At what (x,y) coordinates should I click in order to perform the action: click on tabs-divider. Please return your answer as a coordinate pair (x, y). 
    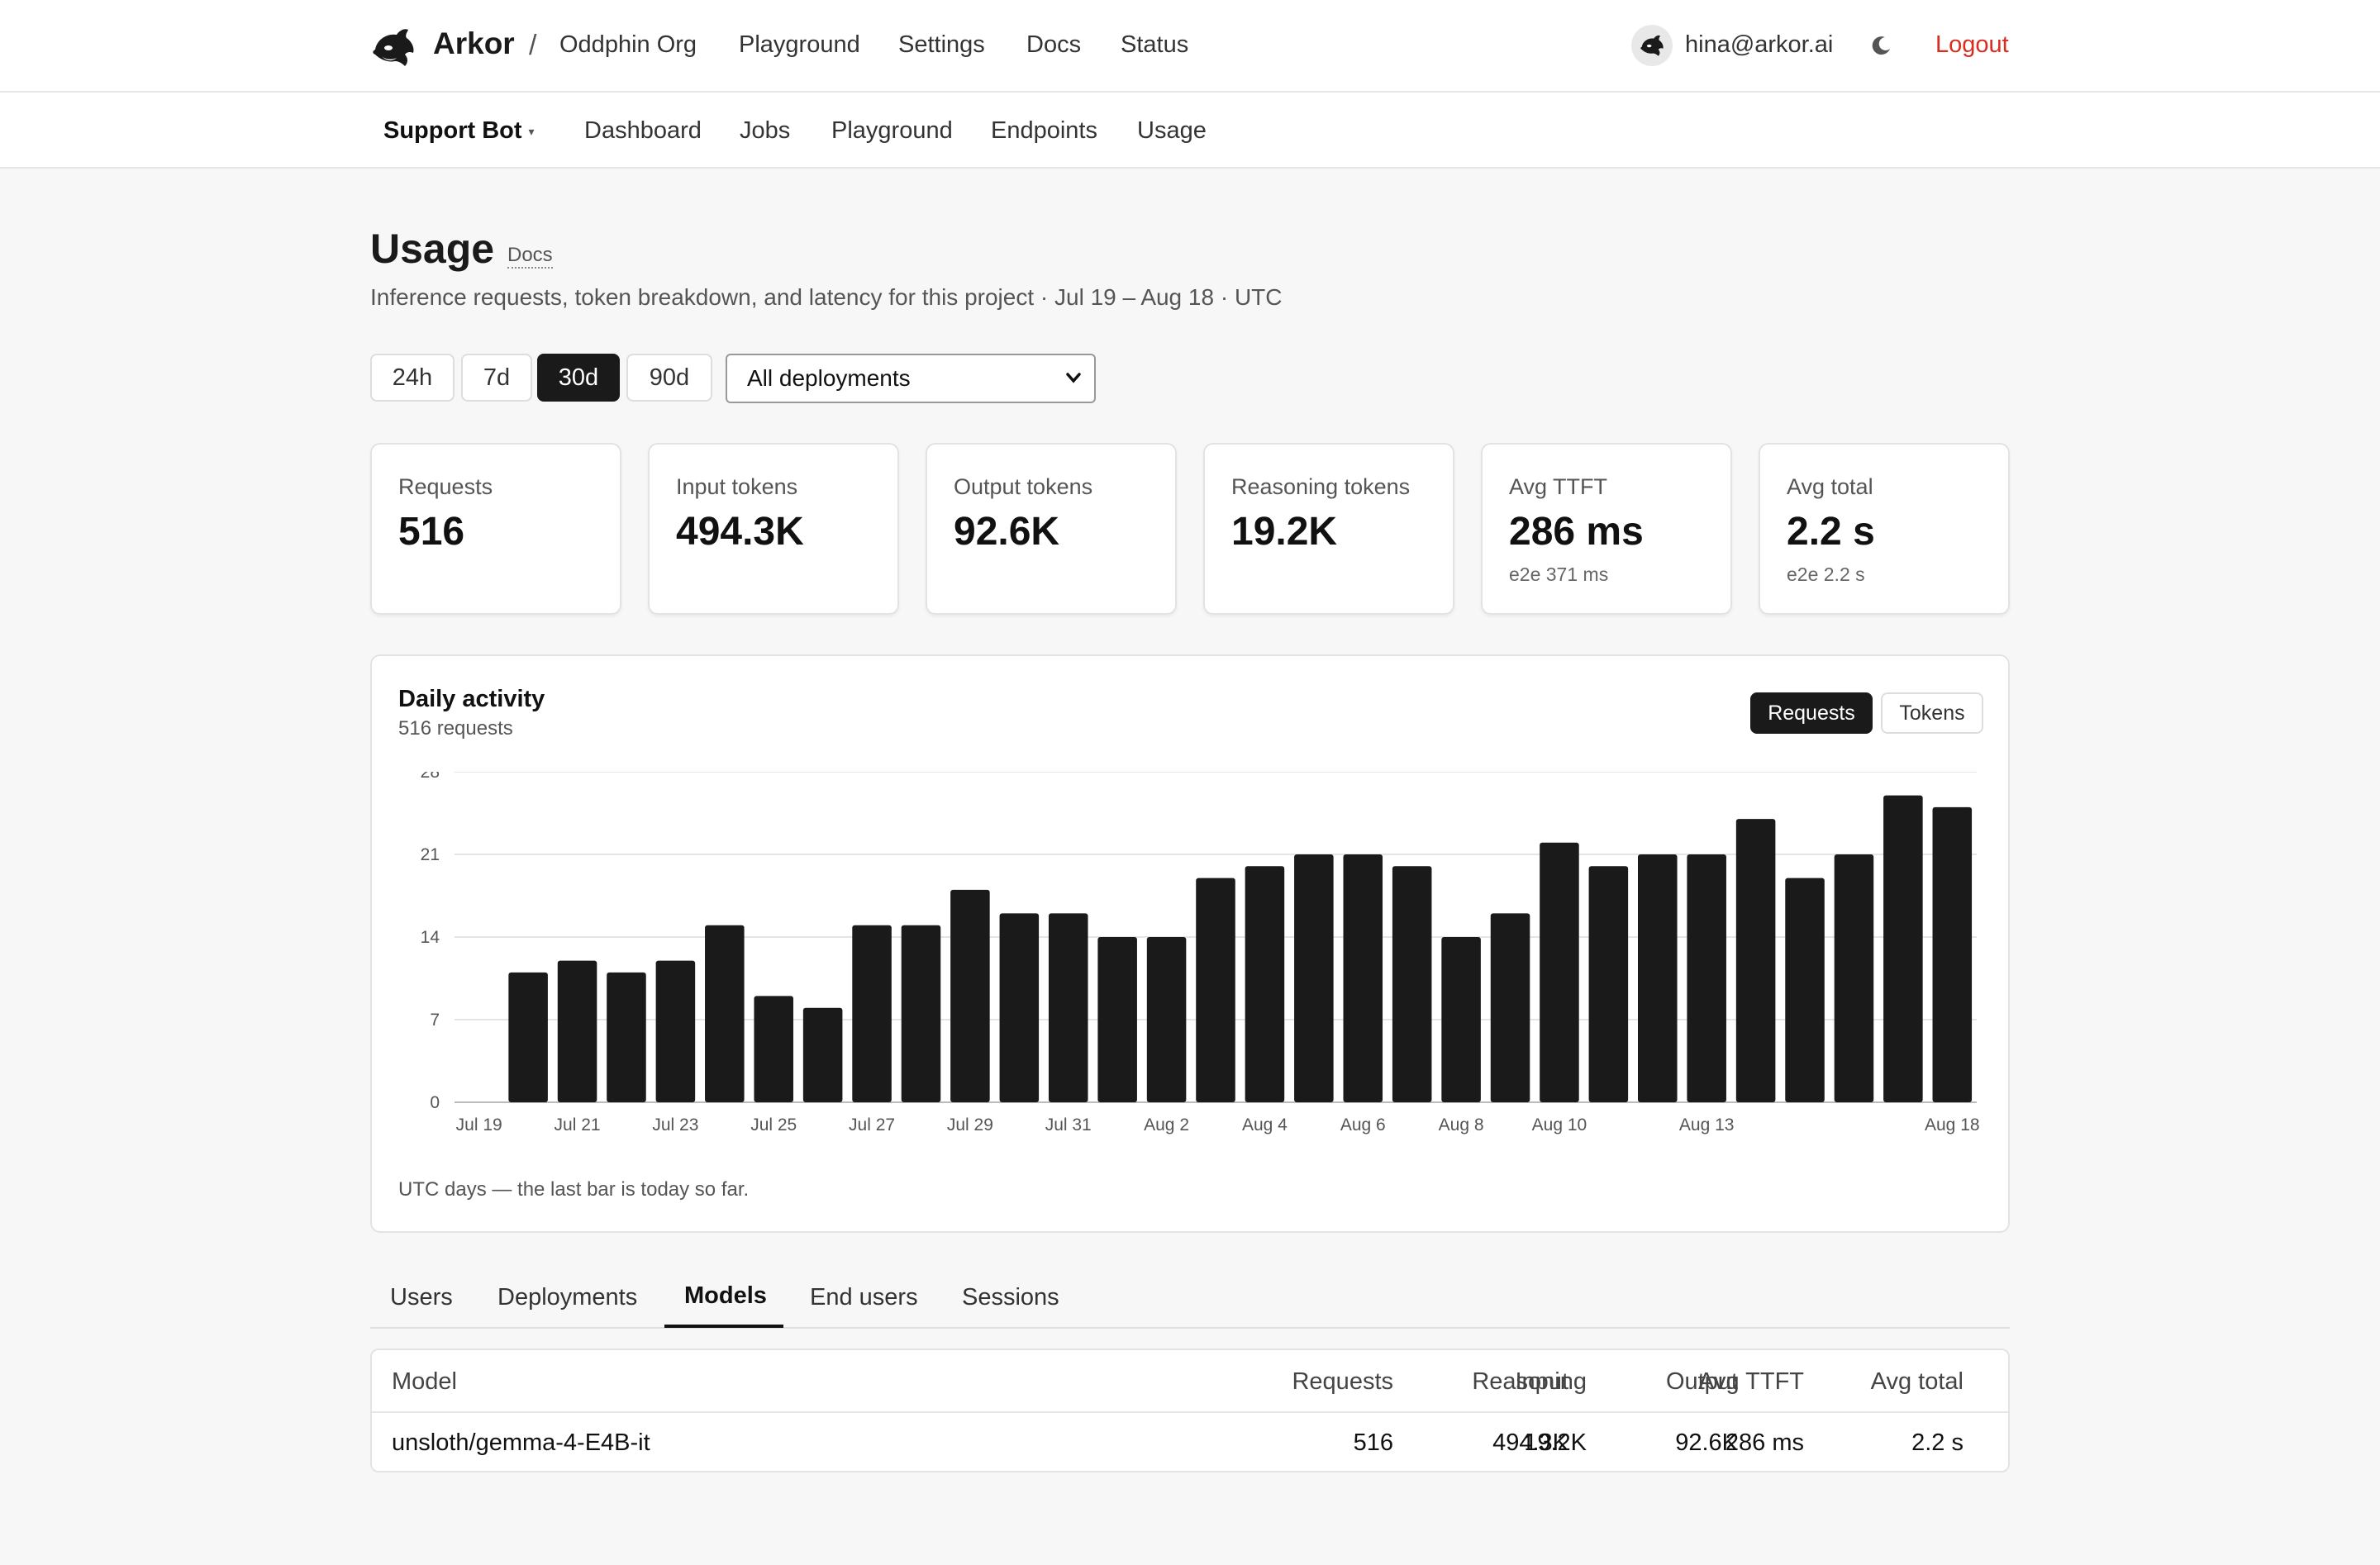
    Looking at the image, I should click on (1190, 1328).